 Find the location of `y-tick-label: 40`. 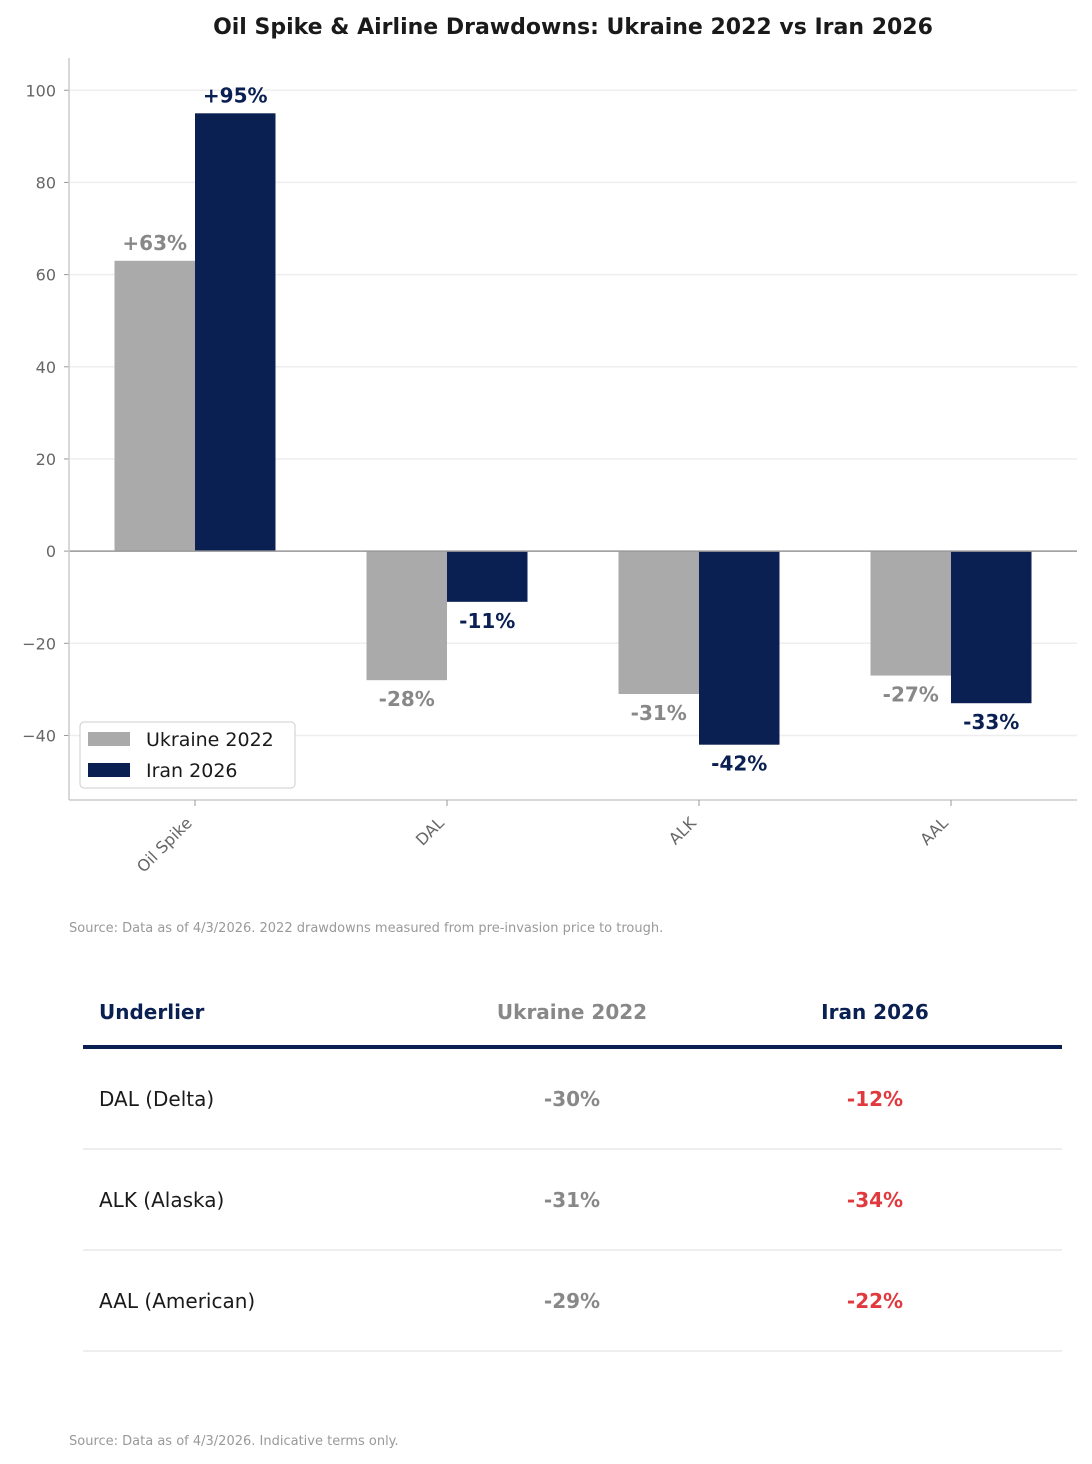

y-tick-label: 40 is located at coordinates (46, 367).